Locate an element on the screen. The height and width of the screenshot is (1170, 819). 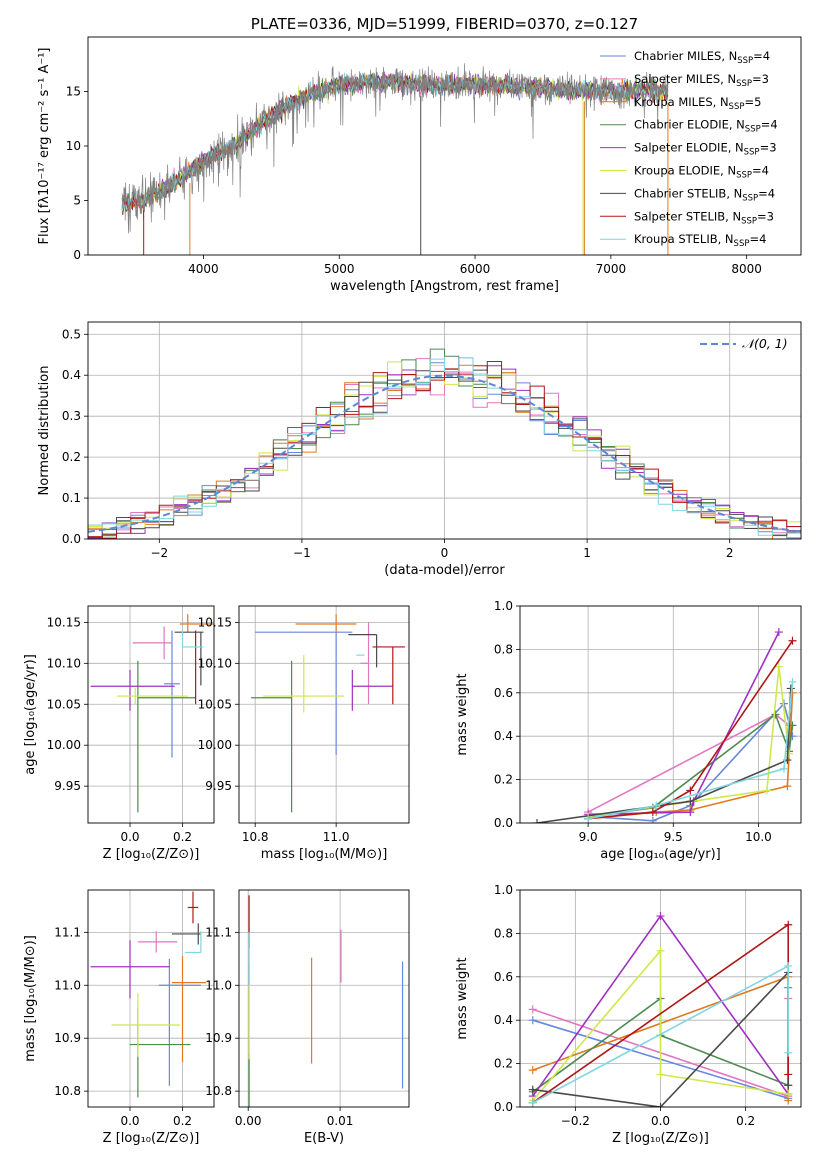
legend-text: Kroupa STELIB, N is located at coordinates (684, 239).